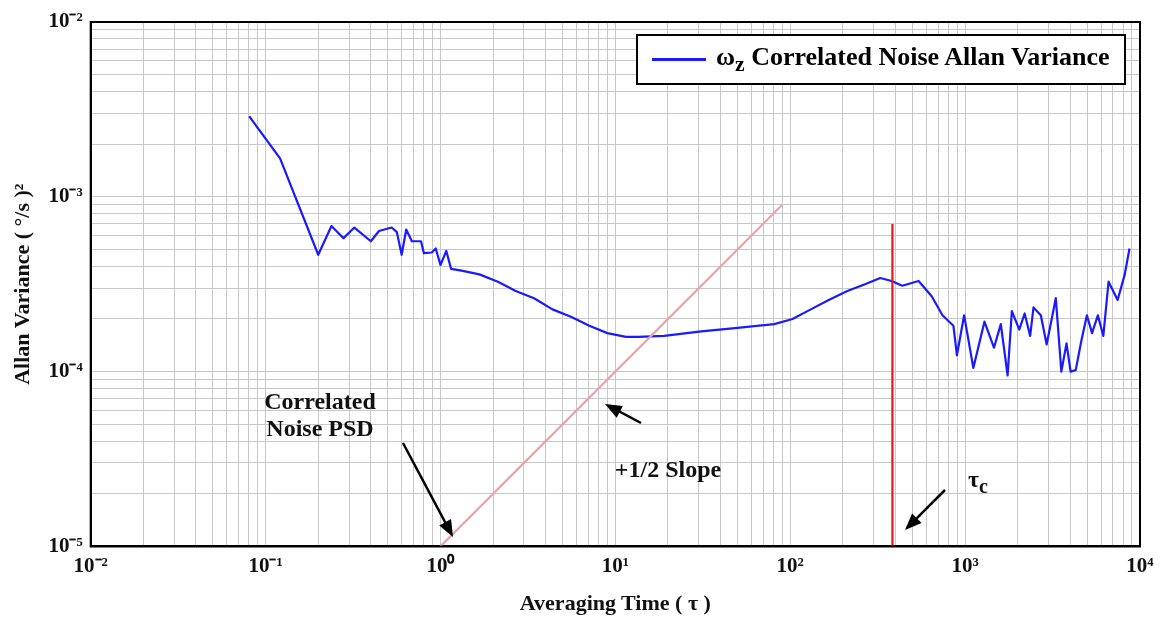 This screenshot has height=626, width=1166. I want to click on y-tick-label: 10⁻², so click(65, 20).